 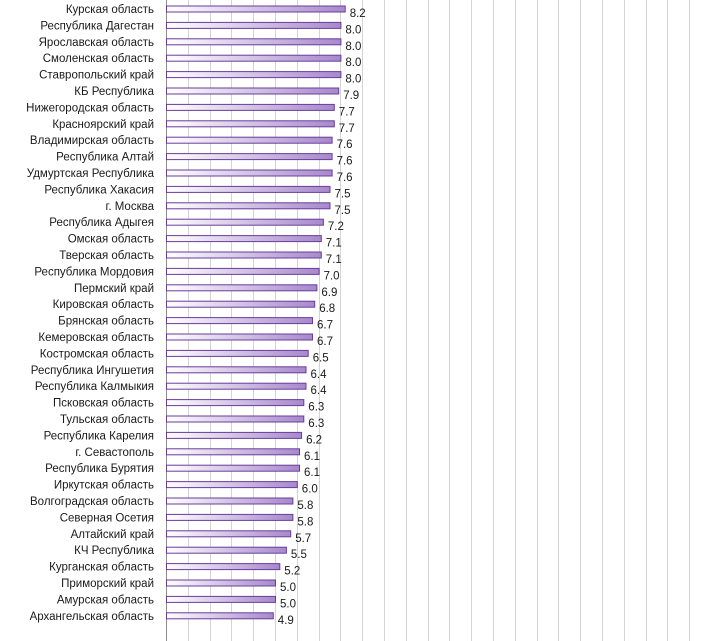 What do you see at coordinates (103, 125) in the screenshot?
I see `category-label: Красноярский край` at bounding box center [103, 125].